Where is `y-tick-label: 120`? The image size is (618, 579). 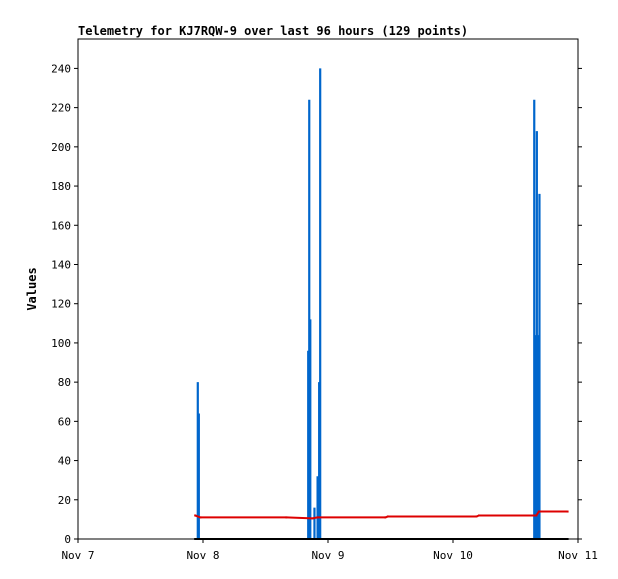 y-tick-label: 120 is located at coordinates (61, 304).